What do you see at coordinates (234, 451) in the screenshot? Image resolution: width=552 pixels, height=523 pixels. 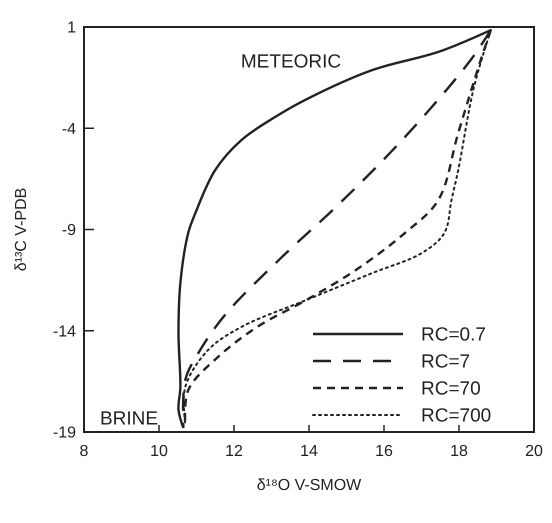 I see `x-tick-label: 12` at bounding box center [234, 451].